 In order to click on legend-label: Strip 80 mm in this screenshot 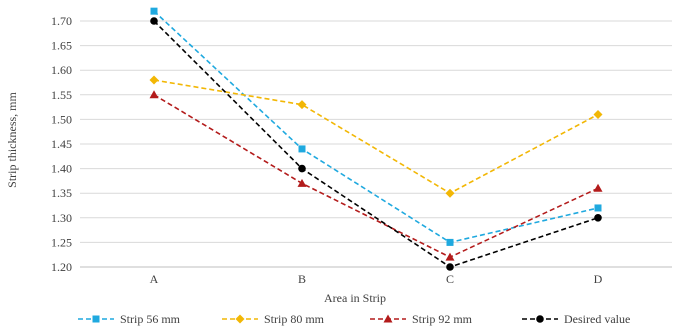, I will do `click(294, 319)`.